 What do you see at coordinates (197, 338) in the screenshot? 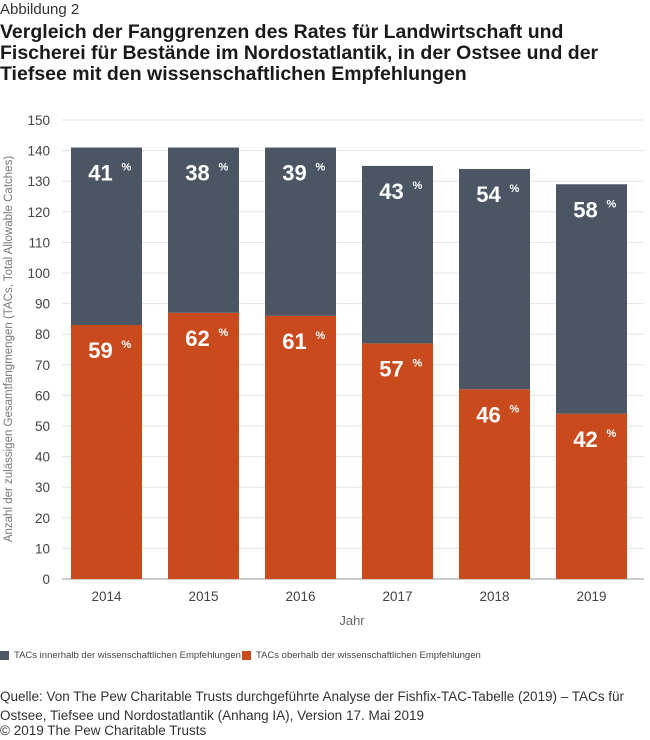
I see `data-label: 62` at bounding box center [197, 338].